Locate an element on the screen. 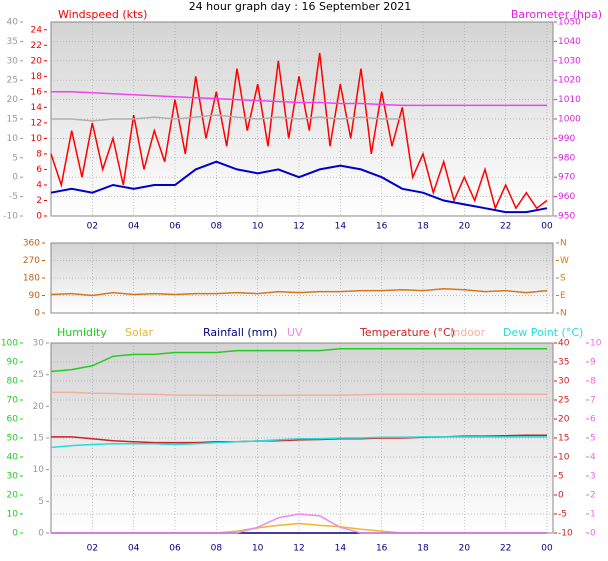 Image resolution: width=608 pixels, height=561 pixels. y4-tick-label: 9 is located at coordinates (593, 363).